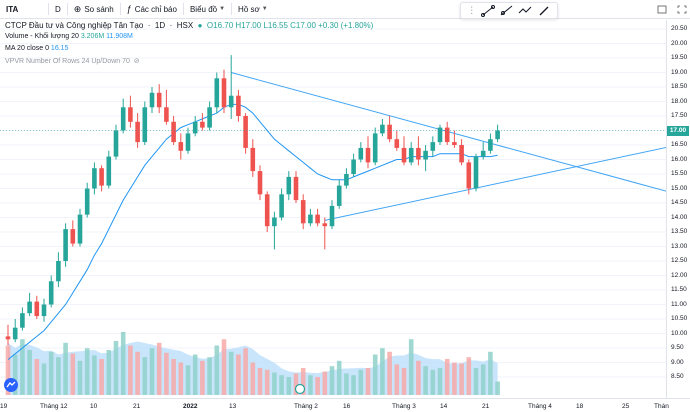 This screenshot has width=690, height=412. Describe the element at coordinates (58, 9) in the screenshot. I see `interval-button: D` at that location.